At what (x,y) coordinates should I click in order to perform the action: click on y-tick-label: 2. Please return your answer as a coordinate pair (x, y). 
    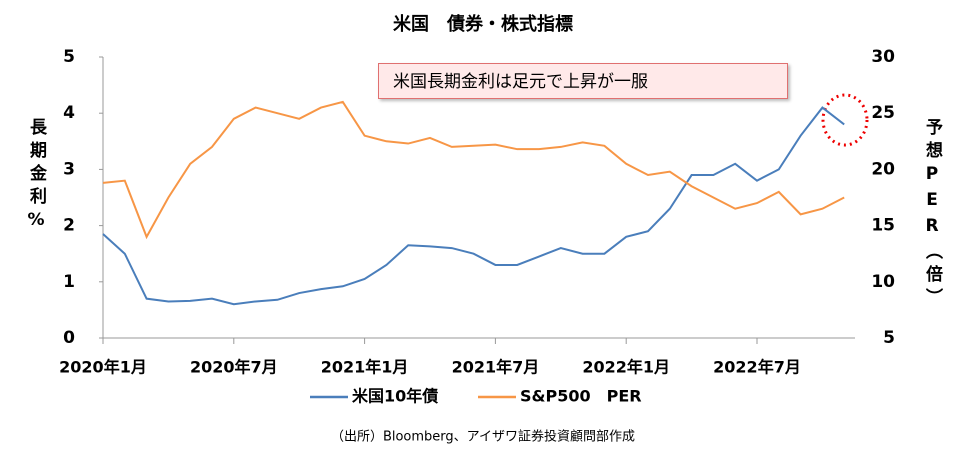
    Looking at the image, I should click on (69, 226).